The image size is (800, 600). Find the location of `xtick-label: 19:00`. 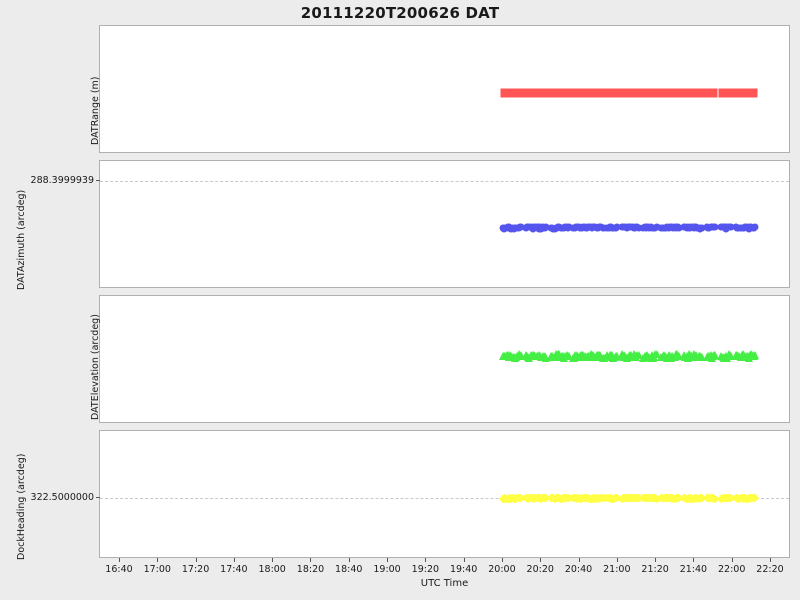

xtick-label: 19:00 is located at coordinates (387, 569).